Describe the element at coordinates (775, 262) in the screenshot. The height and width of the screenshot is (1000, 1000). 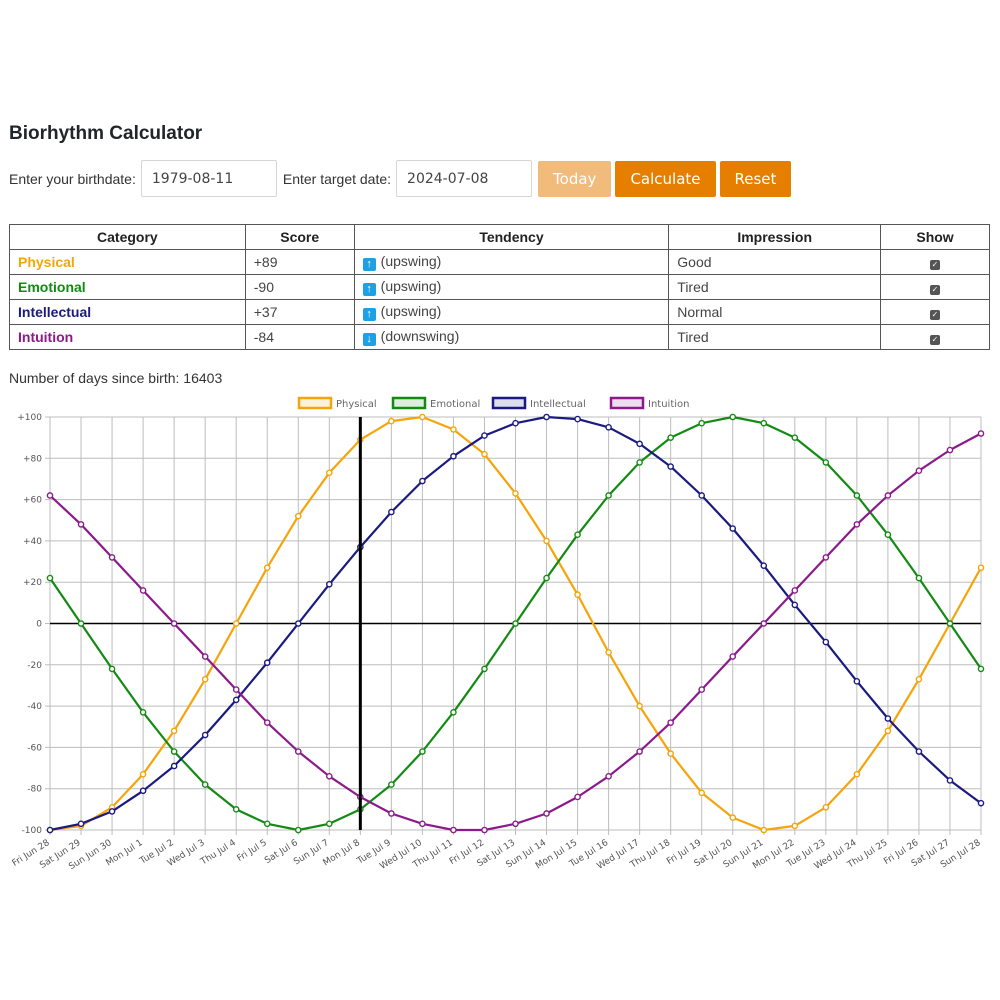
I see `impression-cell: Good` at that location.